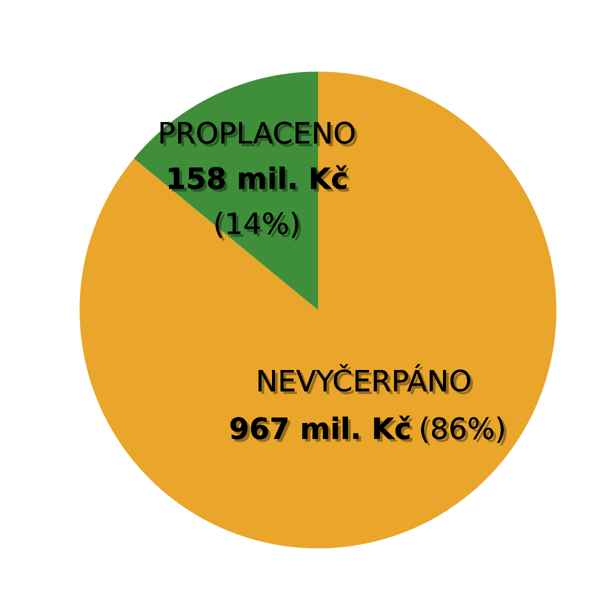 The image size is (603, 602). I want to click on slice-label: NEVYČERPÁNO, so click(365, 379).